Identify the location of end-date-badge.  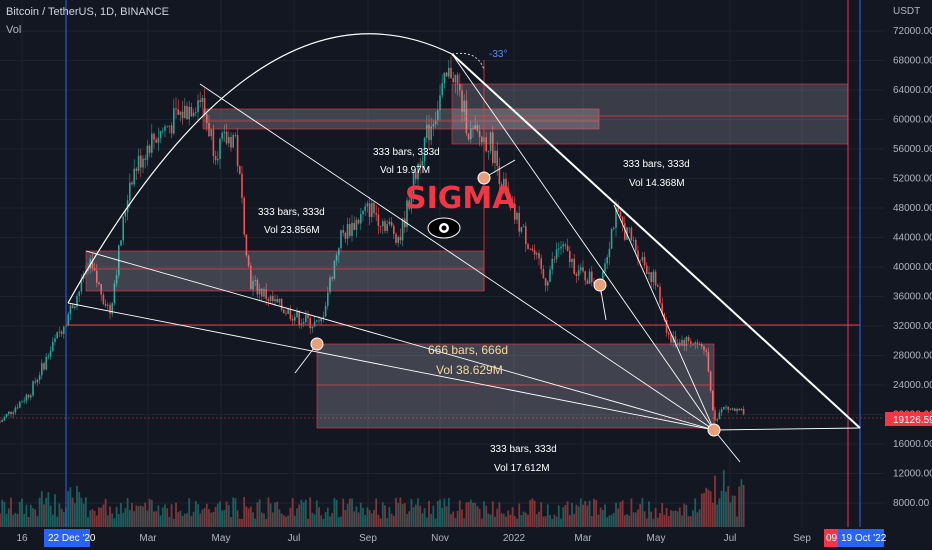
(861, 538).